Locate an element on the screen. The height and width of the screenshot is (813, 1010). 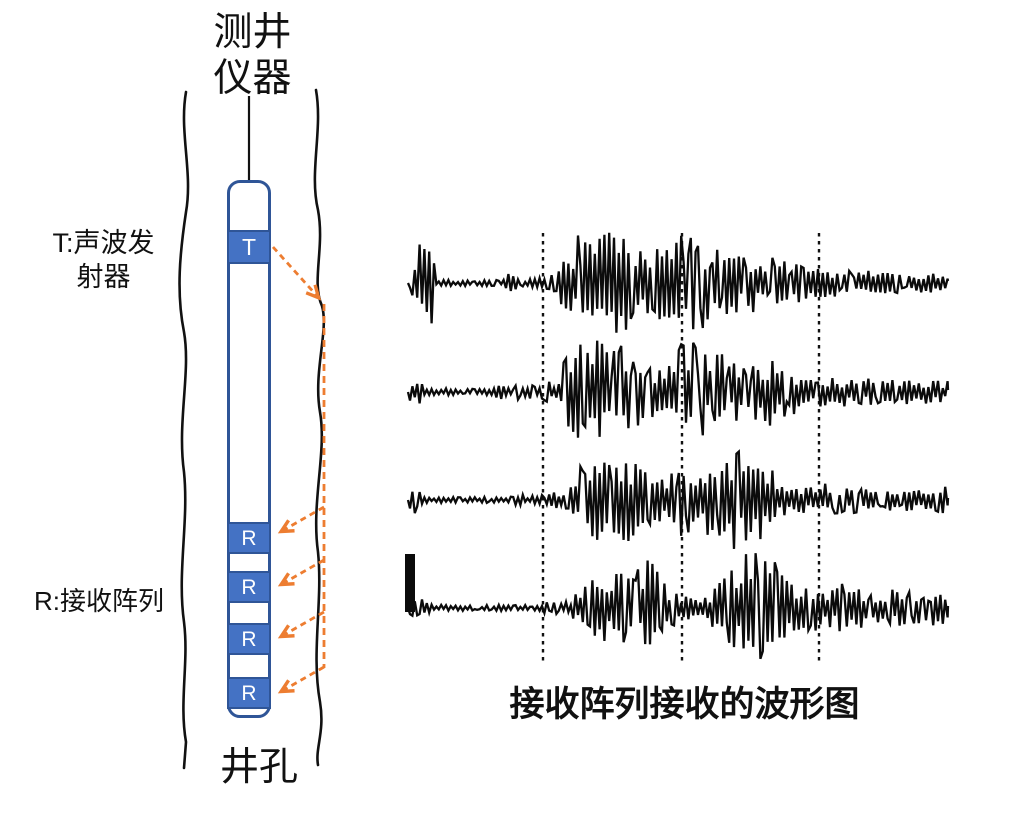
waveform-caption: 接收阵列接收的波形图 is located at coordinates (684, 704).